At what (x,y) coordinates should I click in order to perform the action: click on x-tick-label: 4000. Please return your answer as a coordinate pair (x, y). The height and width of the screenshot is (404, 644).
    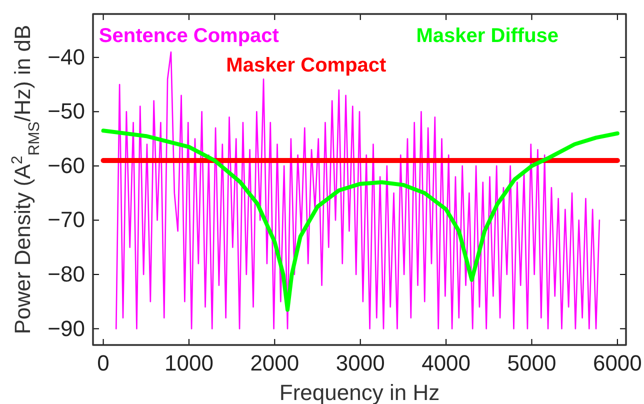
    Looking at the image, I should click on (446, 363).